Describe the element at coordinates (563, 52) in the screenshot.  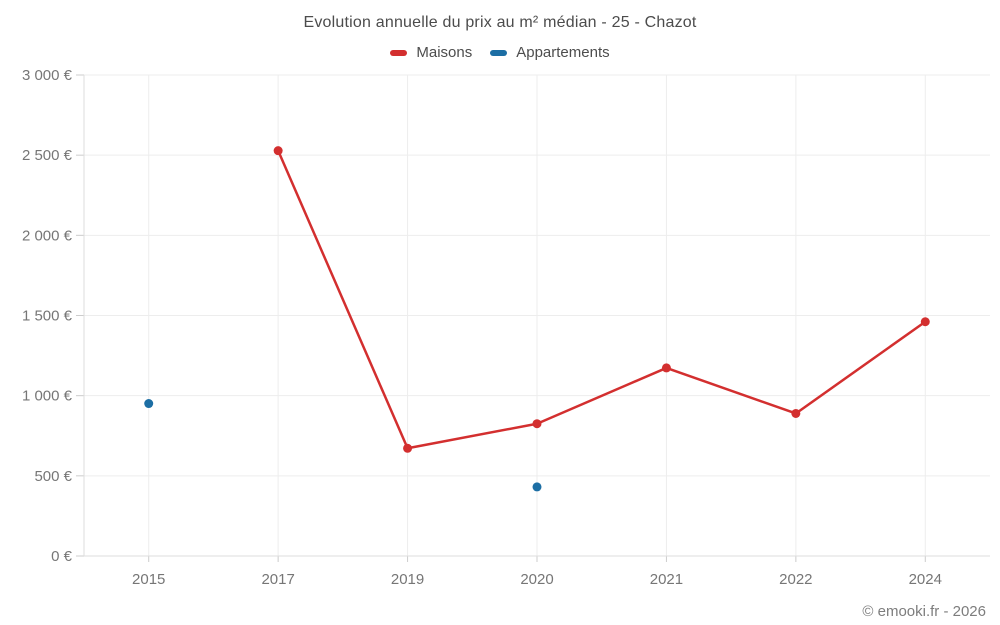
I see `legend-item-label: Appartements` at that location.